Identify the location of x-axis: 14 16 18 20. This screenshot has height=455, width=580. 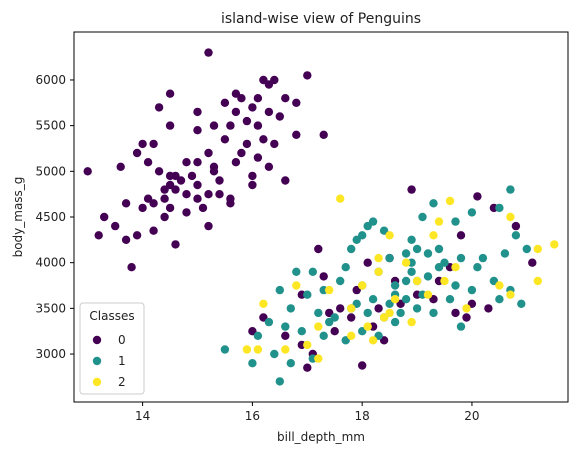
(307, 412).